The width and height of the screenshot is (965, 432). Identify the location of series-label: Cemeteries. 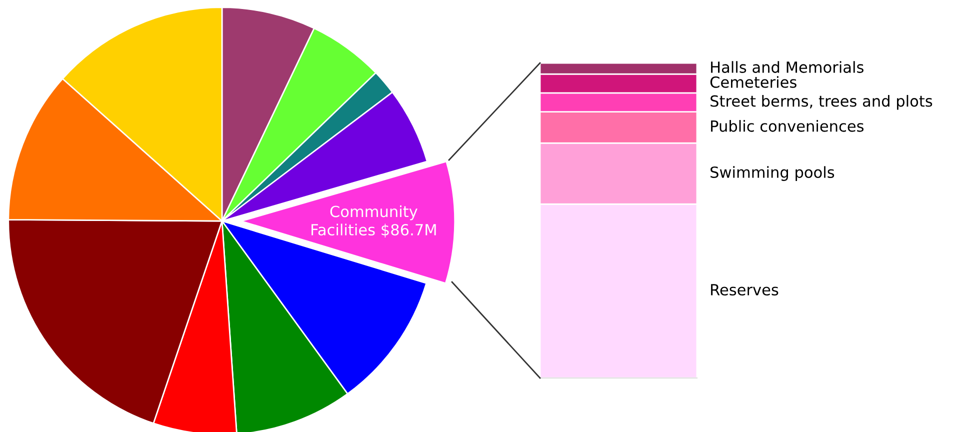
(753, 82).